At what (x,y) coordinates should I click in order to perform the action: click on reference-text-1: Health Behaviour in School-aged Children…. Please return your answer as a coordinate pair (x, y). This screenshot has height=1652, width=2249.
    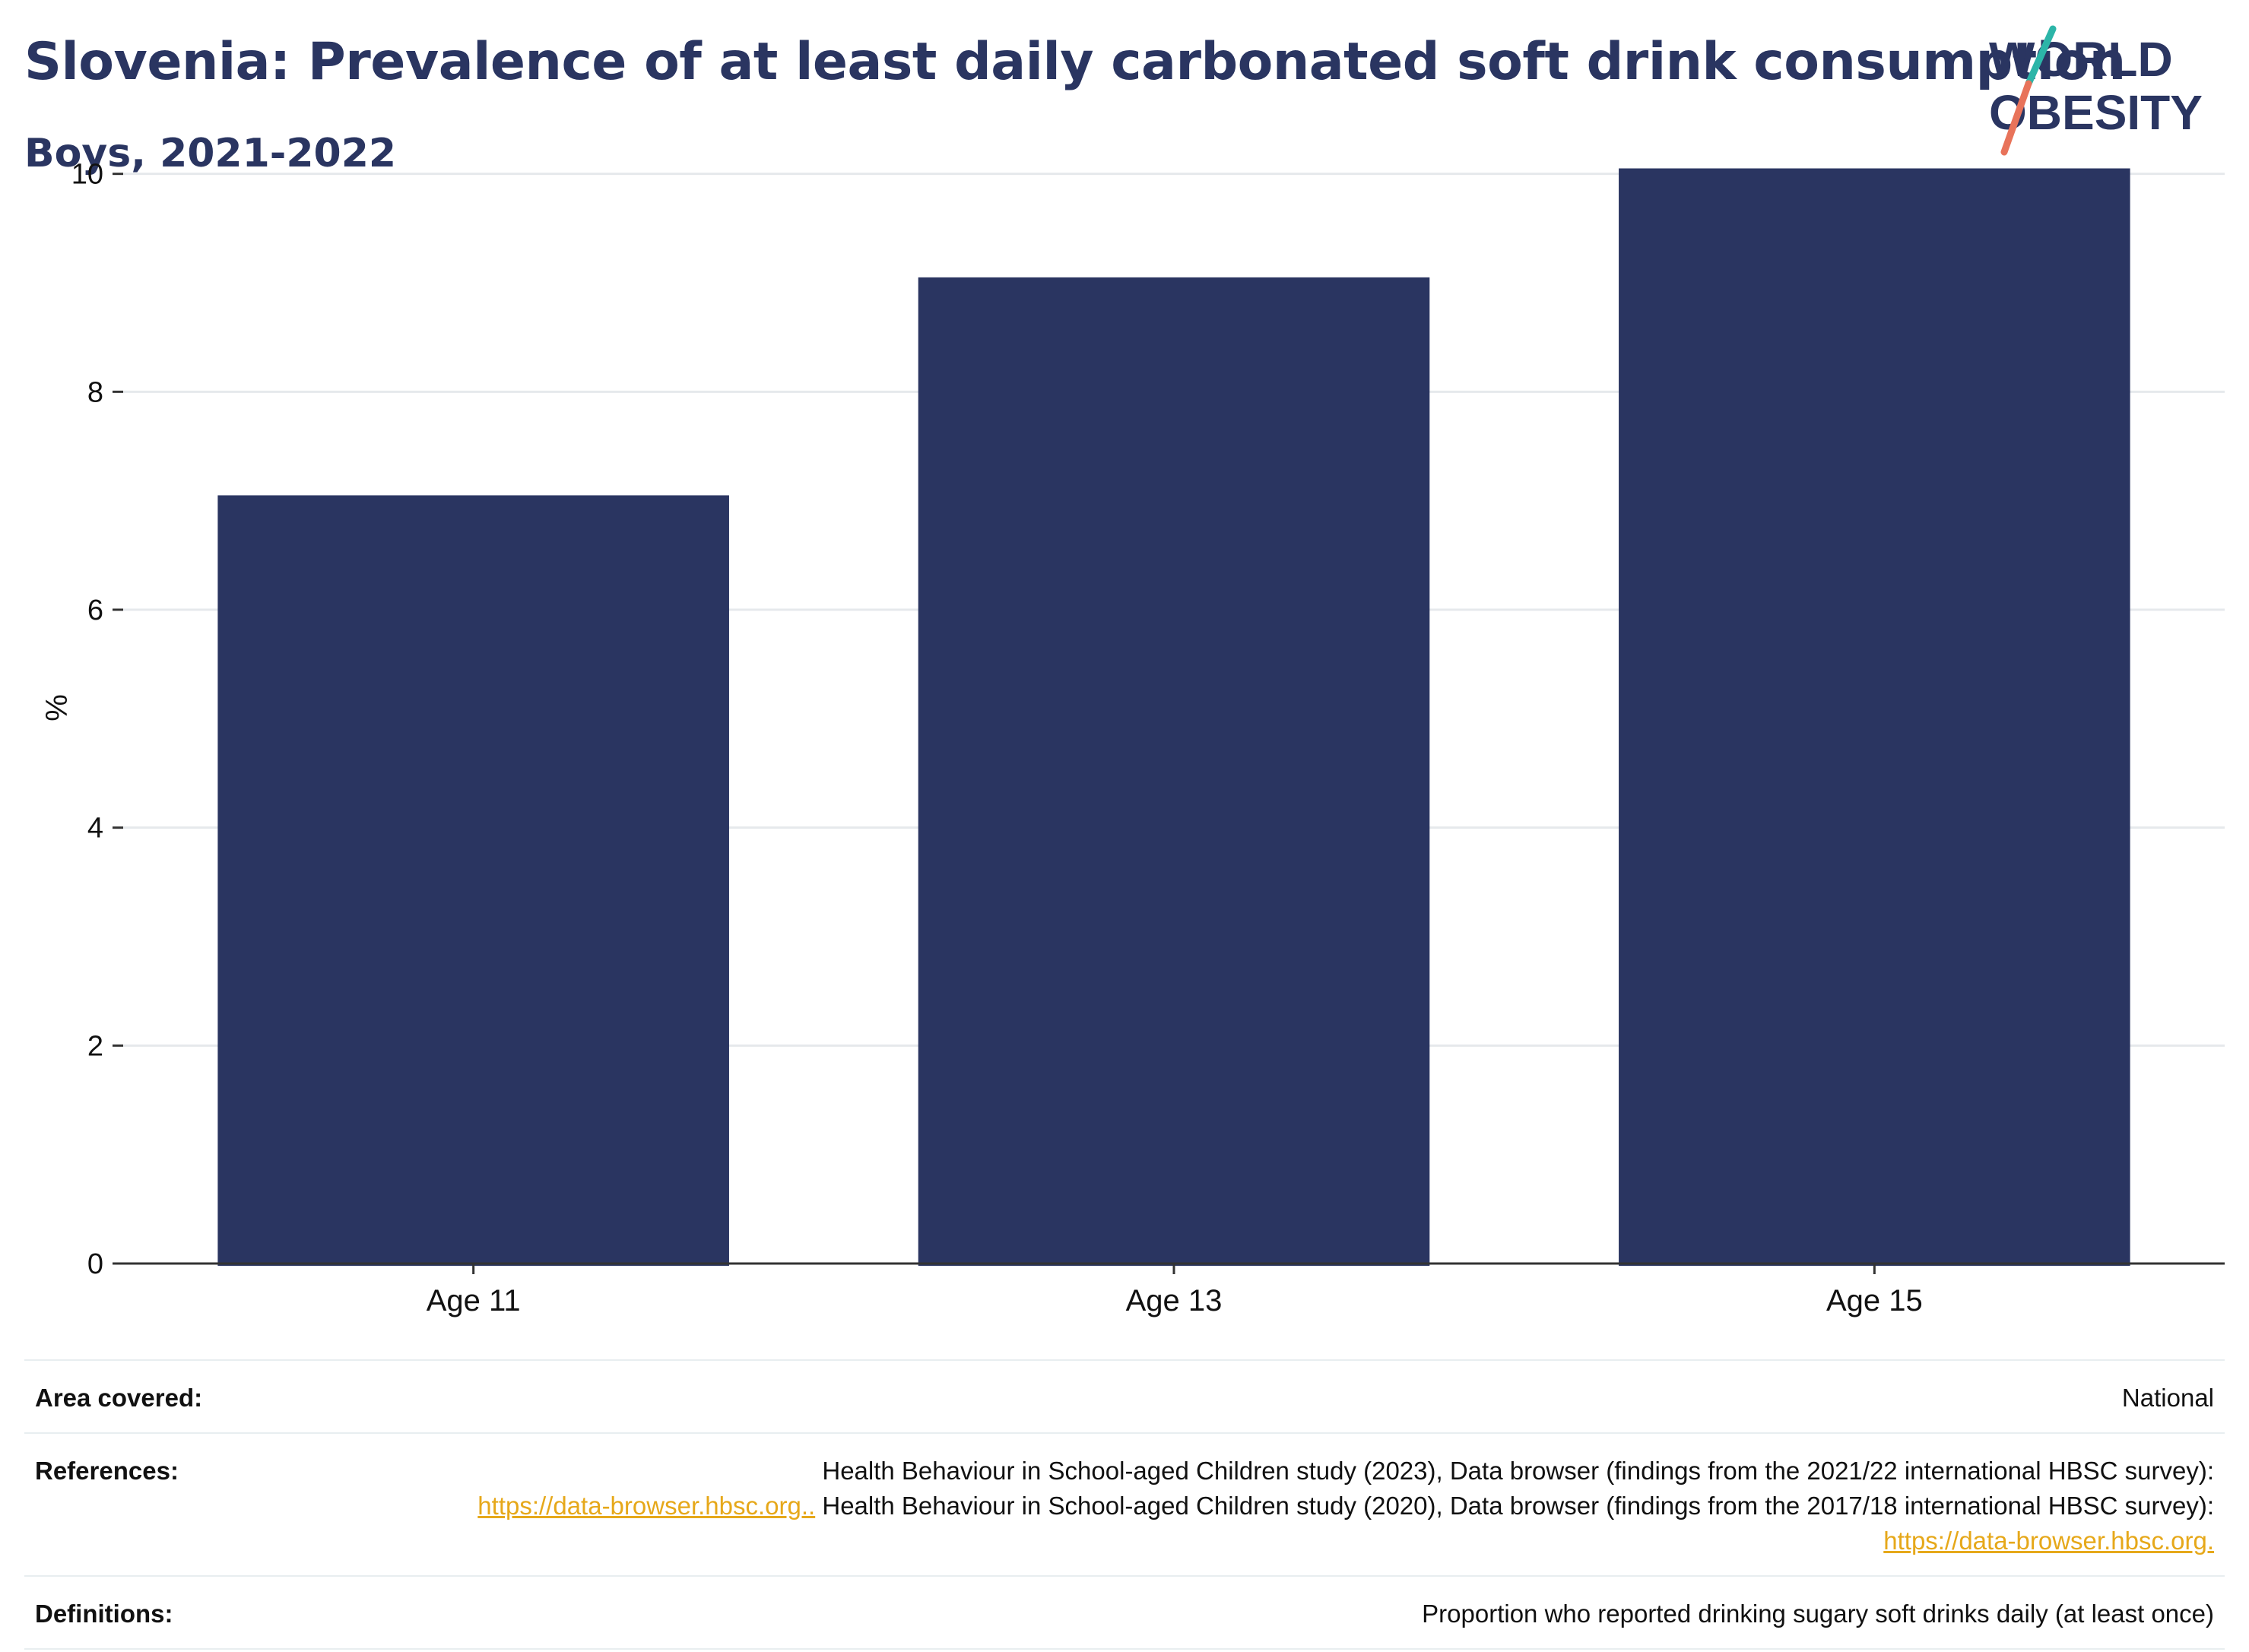
    Looking at the image, I should click on (1518, 1471).